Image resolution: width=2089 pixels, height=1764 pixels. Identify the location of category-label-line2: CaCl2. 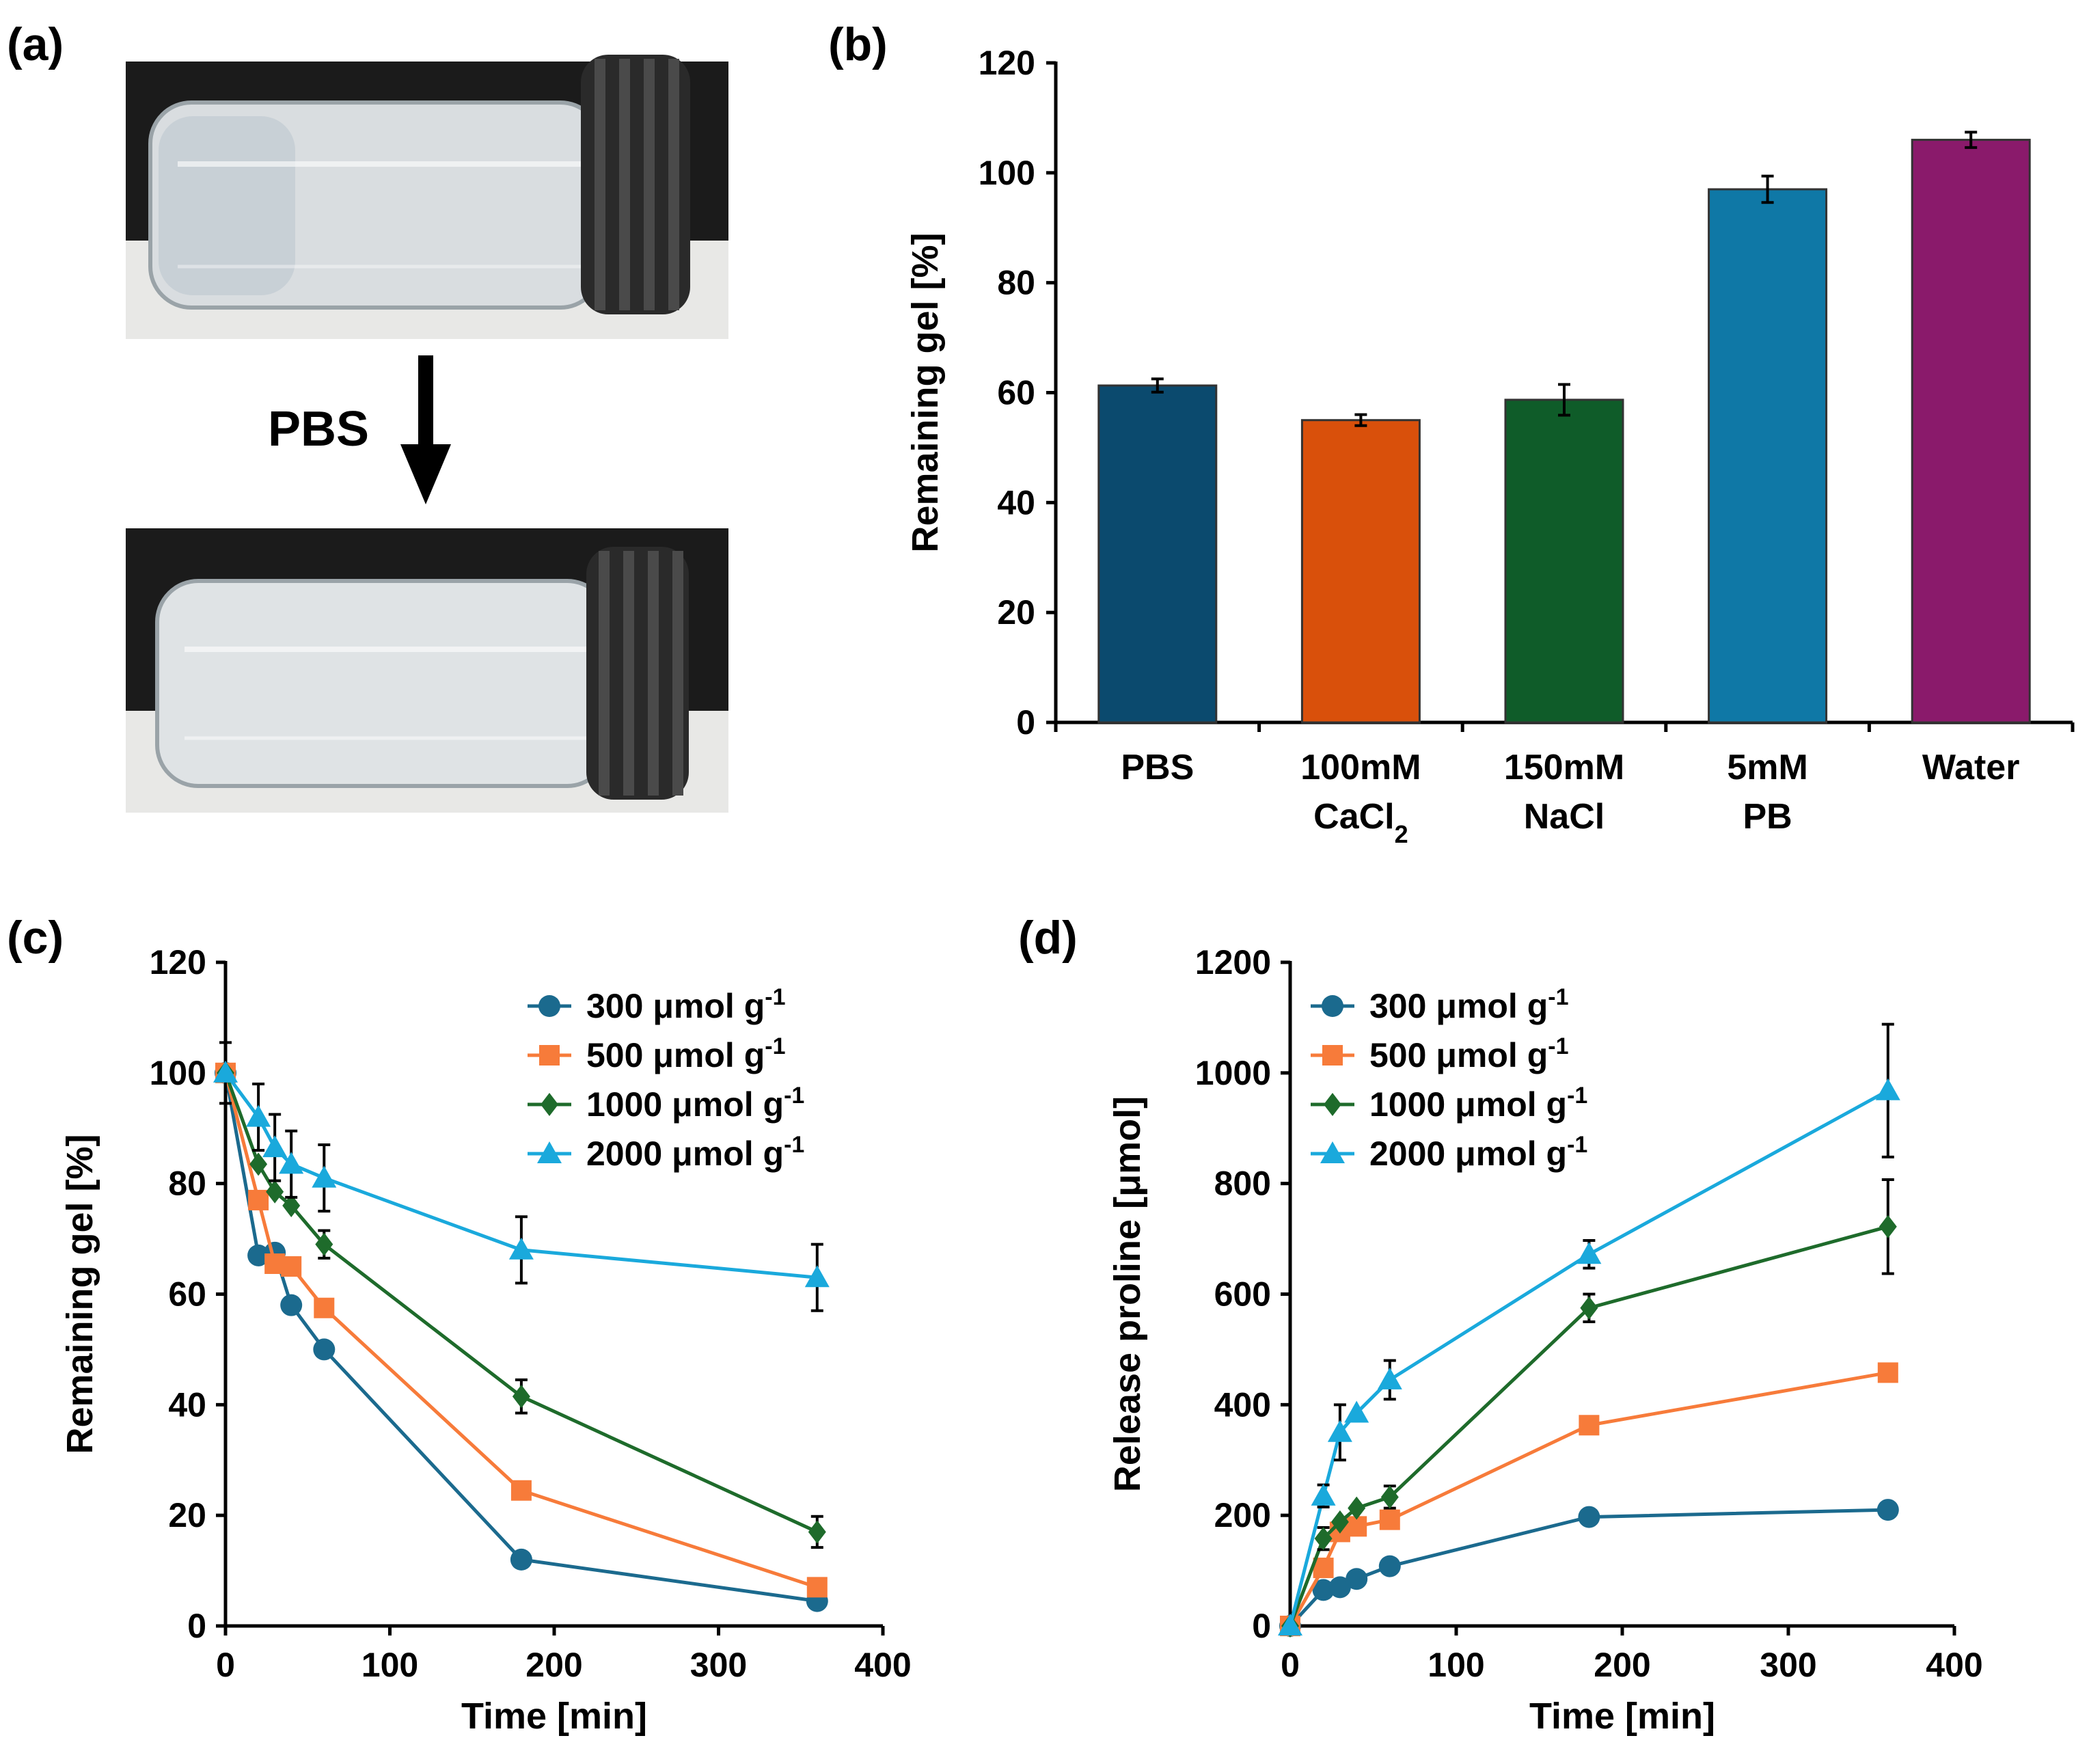
(1360, 822).